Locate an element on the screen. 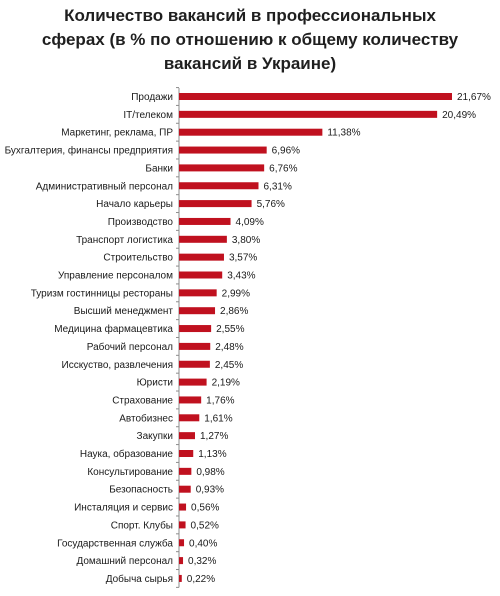 The width and height of the screenshot is (500, 596). category-label: Управление персоналом is located at coordinates (115, 276).